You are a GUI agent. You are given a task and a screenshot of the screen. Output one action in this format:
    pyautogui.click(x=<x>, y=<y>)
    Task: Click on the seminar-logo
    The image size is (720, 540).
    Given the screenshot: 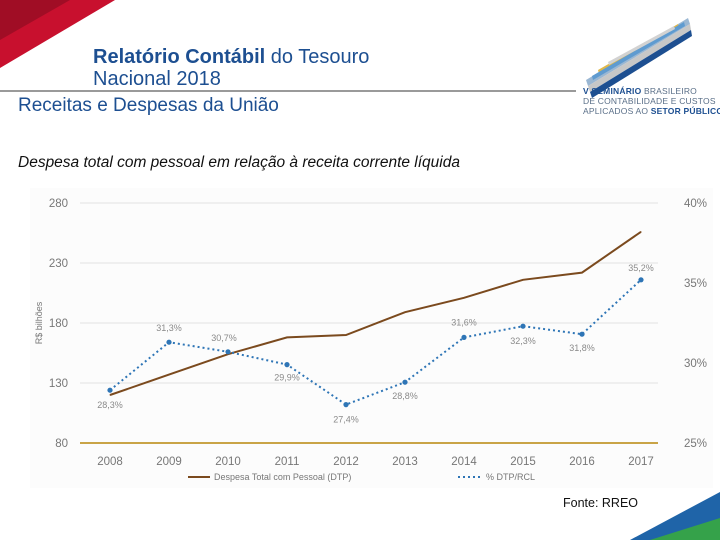 What is the action you would take?
    pyautogui.click(x=639, y=58)
    